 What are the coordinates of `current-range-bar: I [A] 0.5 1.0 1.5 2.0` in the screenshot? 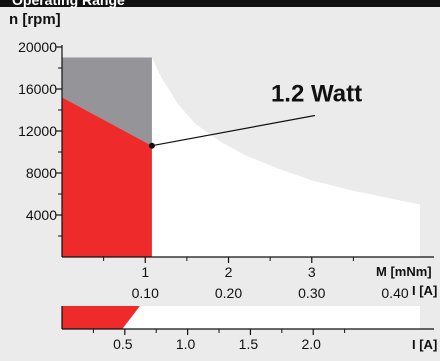 It's located at (249, 329).